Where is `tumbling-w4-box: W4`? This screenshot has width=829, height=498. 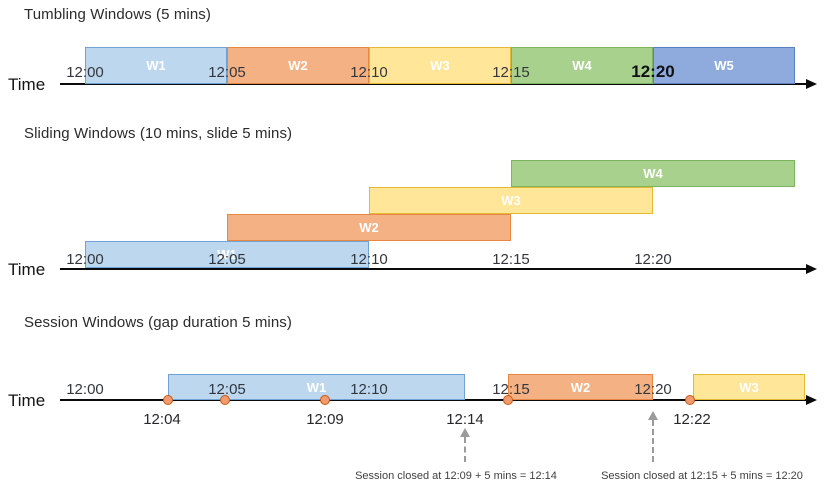 tumbling-w4-box: W4 is located at coordinates (582, 65).